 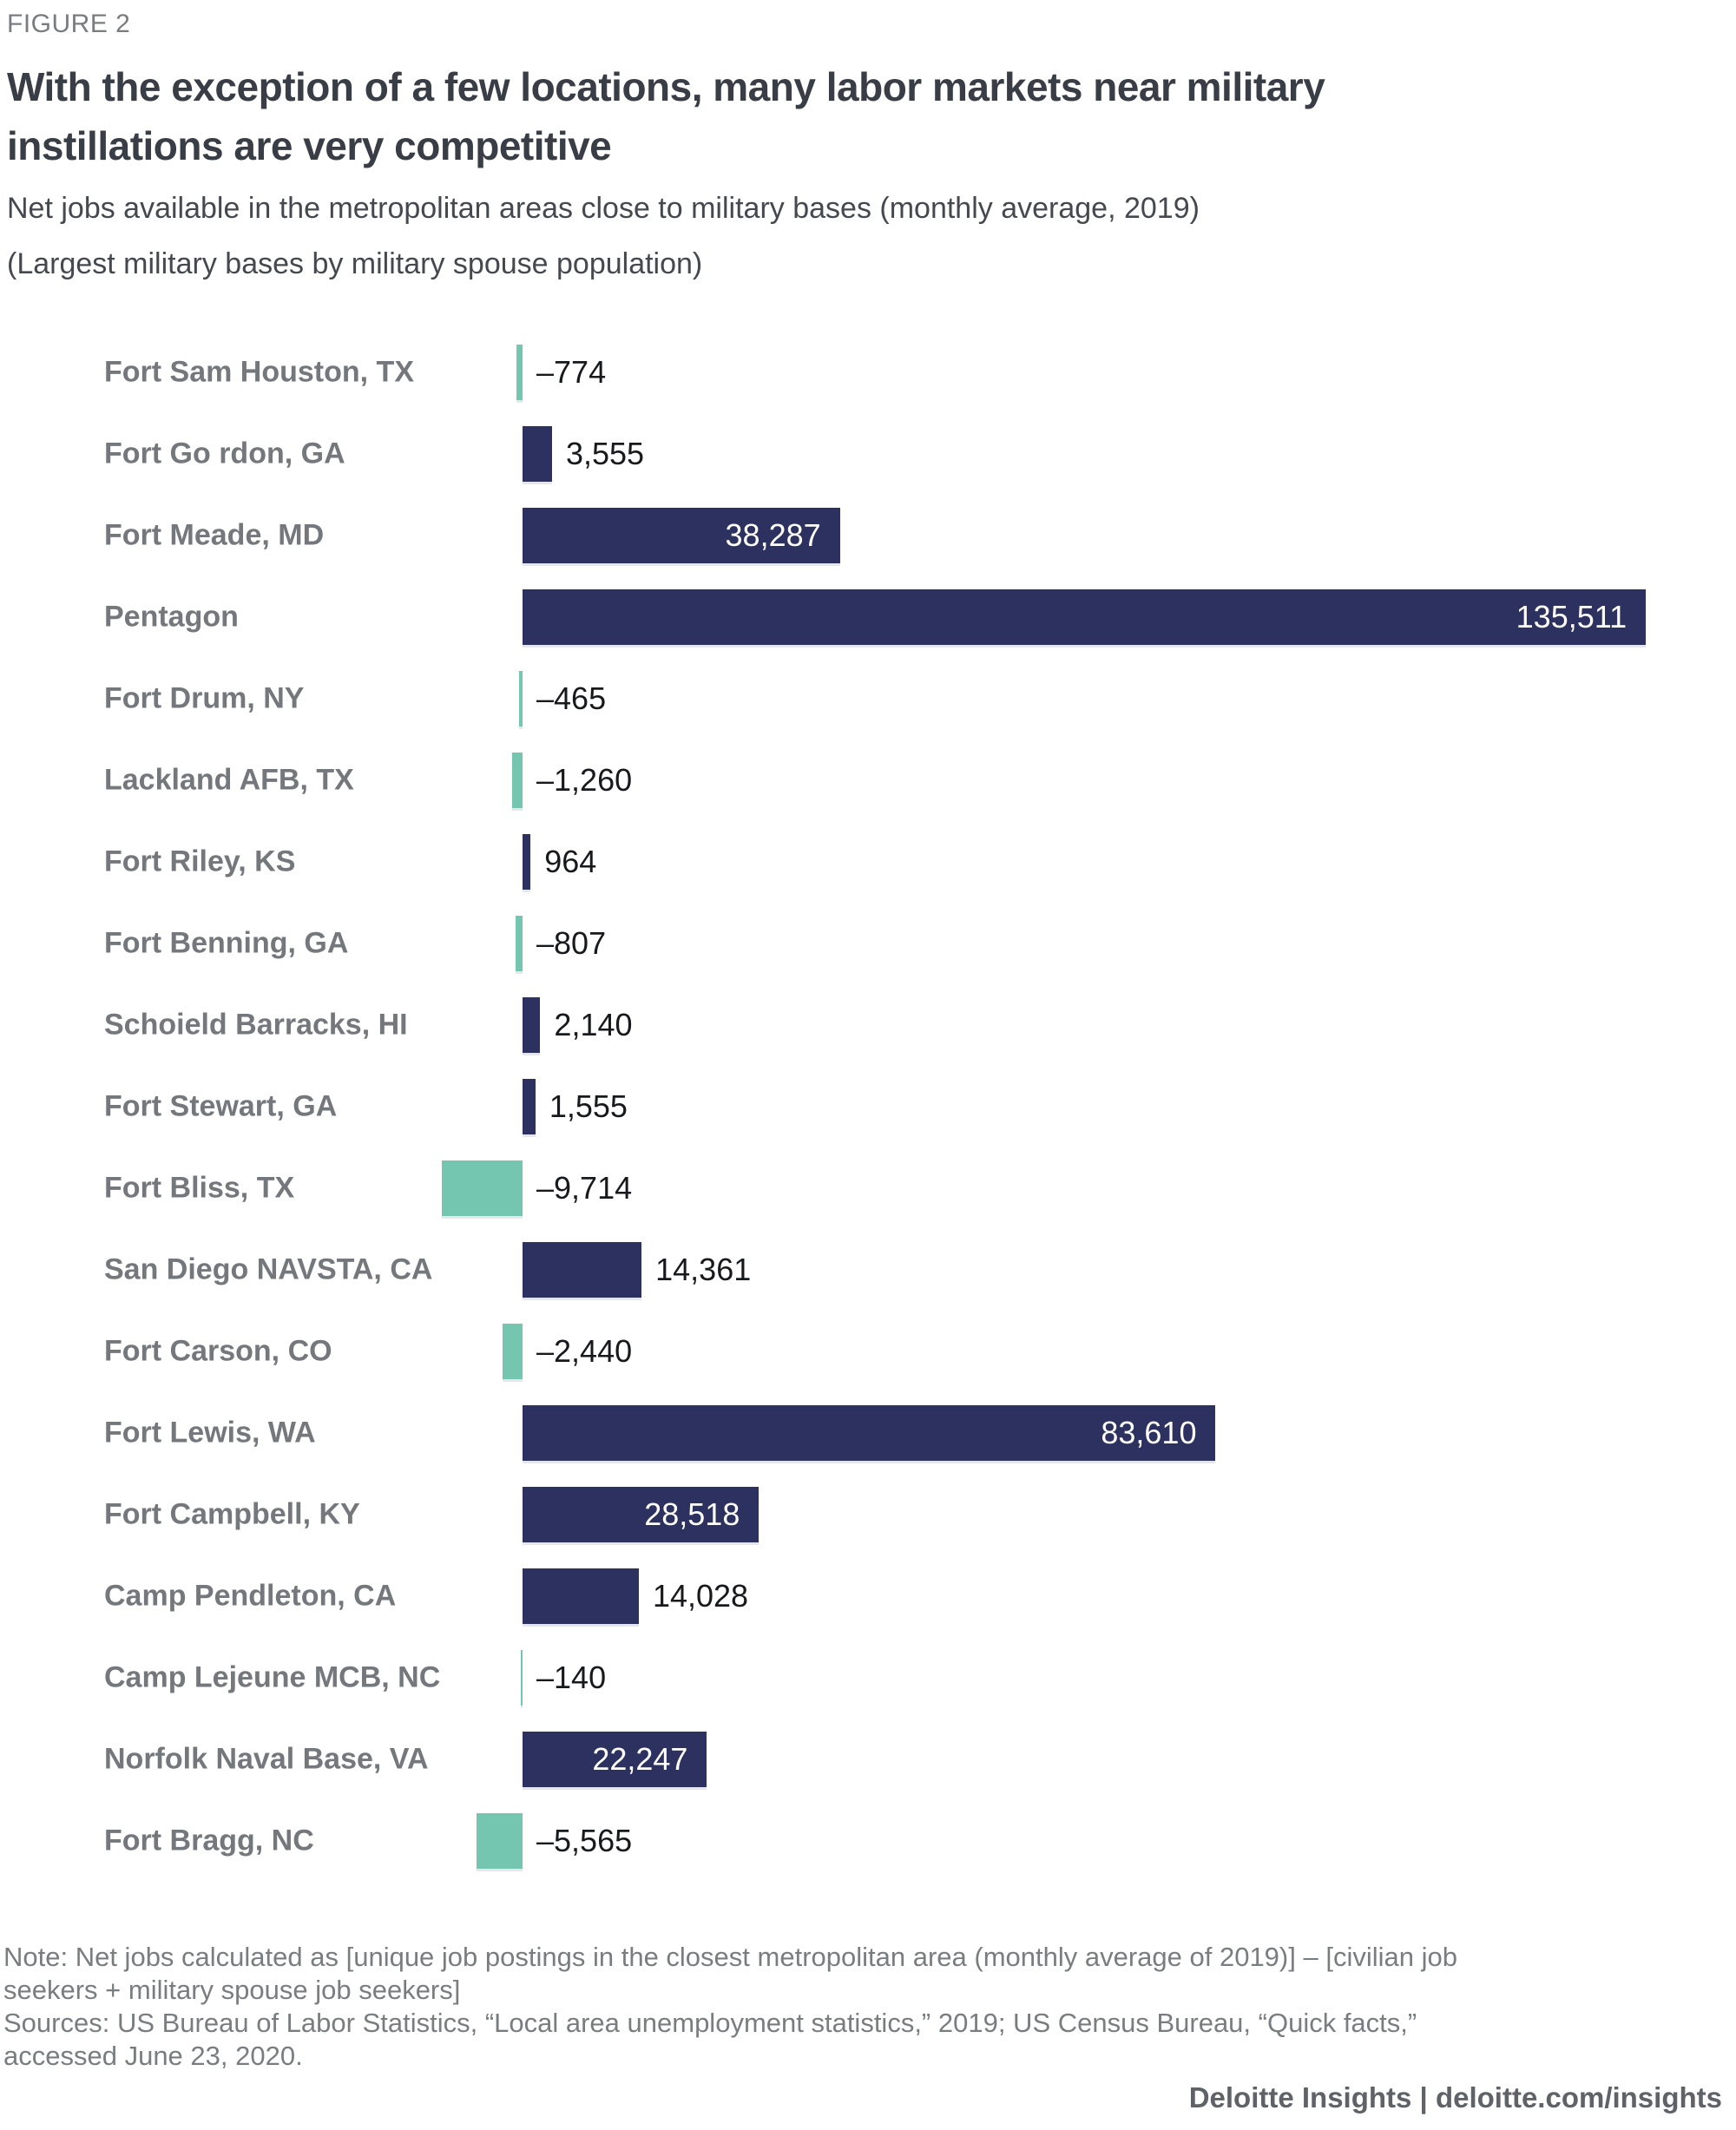 I want to click on chart-row: Fort Drum, NY –465, so click(x=868, y=699).